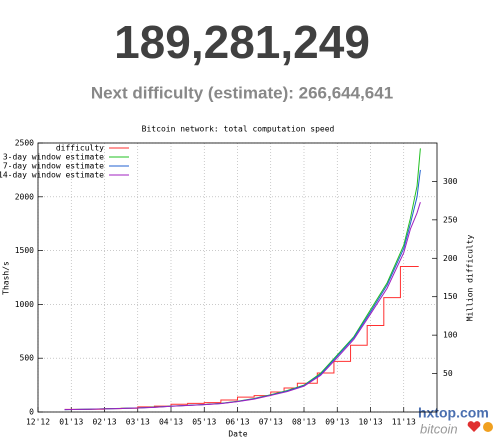 Image resolution: width=500 pixels, height=438 pixels. Describe the element at coordinates (450, 335) in the screenshot. I see `y2-tick-label: 100` at that location.